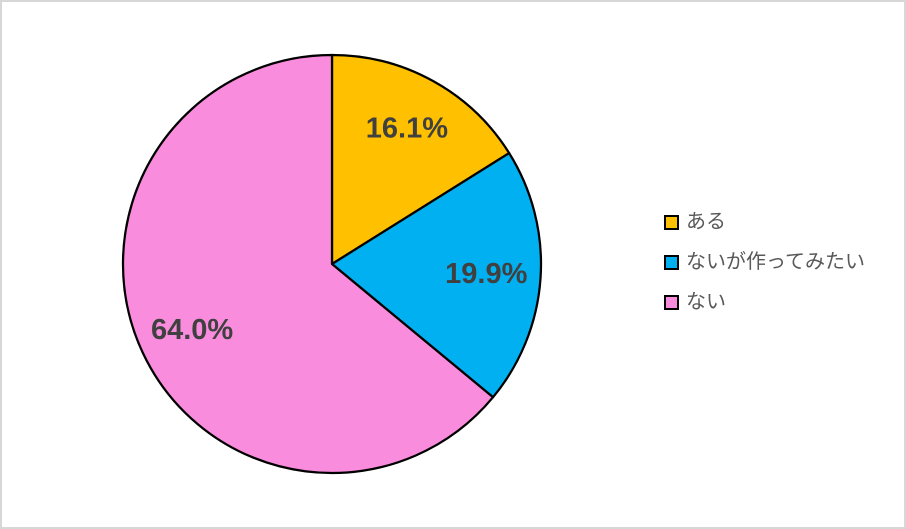 The image size is (906, 529). Describe the element at coordinates (764, 222) in the screenshot. I see `legend-item-aru: ある` at that location.